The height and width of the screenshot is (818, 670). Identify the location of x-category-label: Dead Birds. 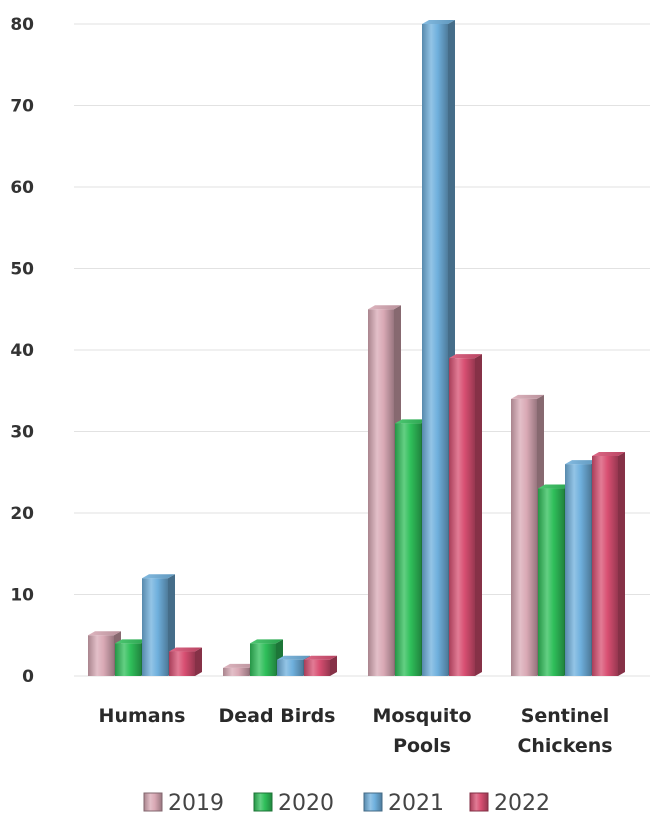
(277, 716).